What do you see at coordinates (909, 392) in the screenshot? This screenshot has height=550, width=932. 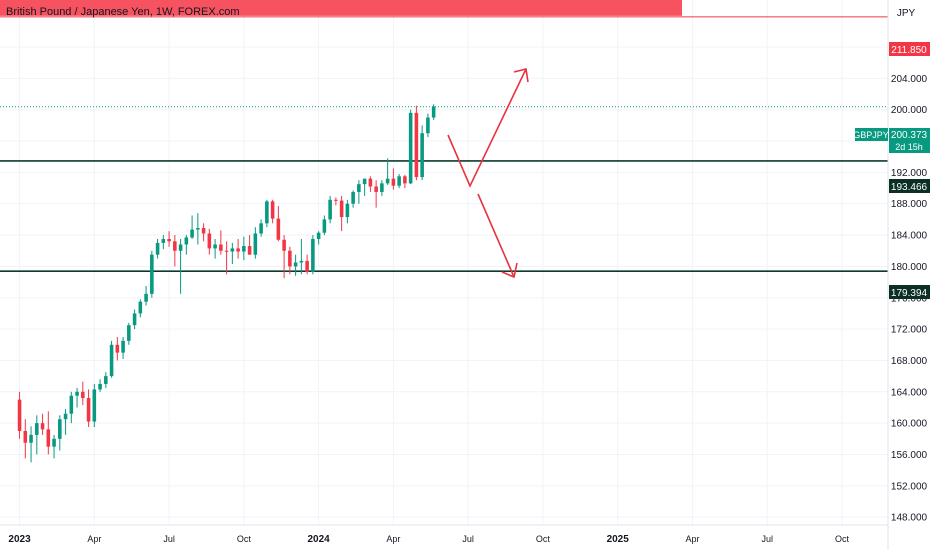 I see `y-tick-label: 164.000` at bounding box center [909, 392].